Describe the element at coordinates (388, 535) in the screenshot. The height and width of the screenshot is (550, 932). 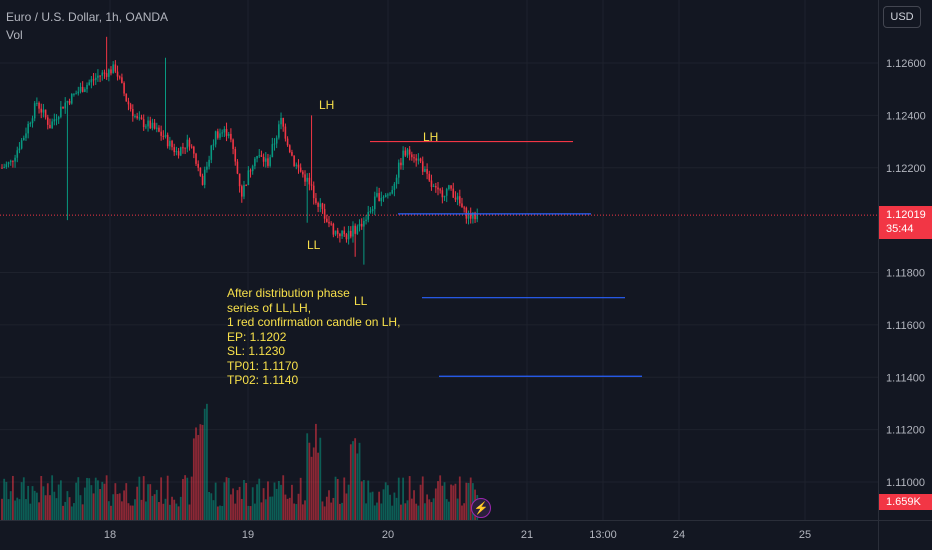
I see `x-tick-label: 20` at that location.